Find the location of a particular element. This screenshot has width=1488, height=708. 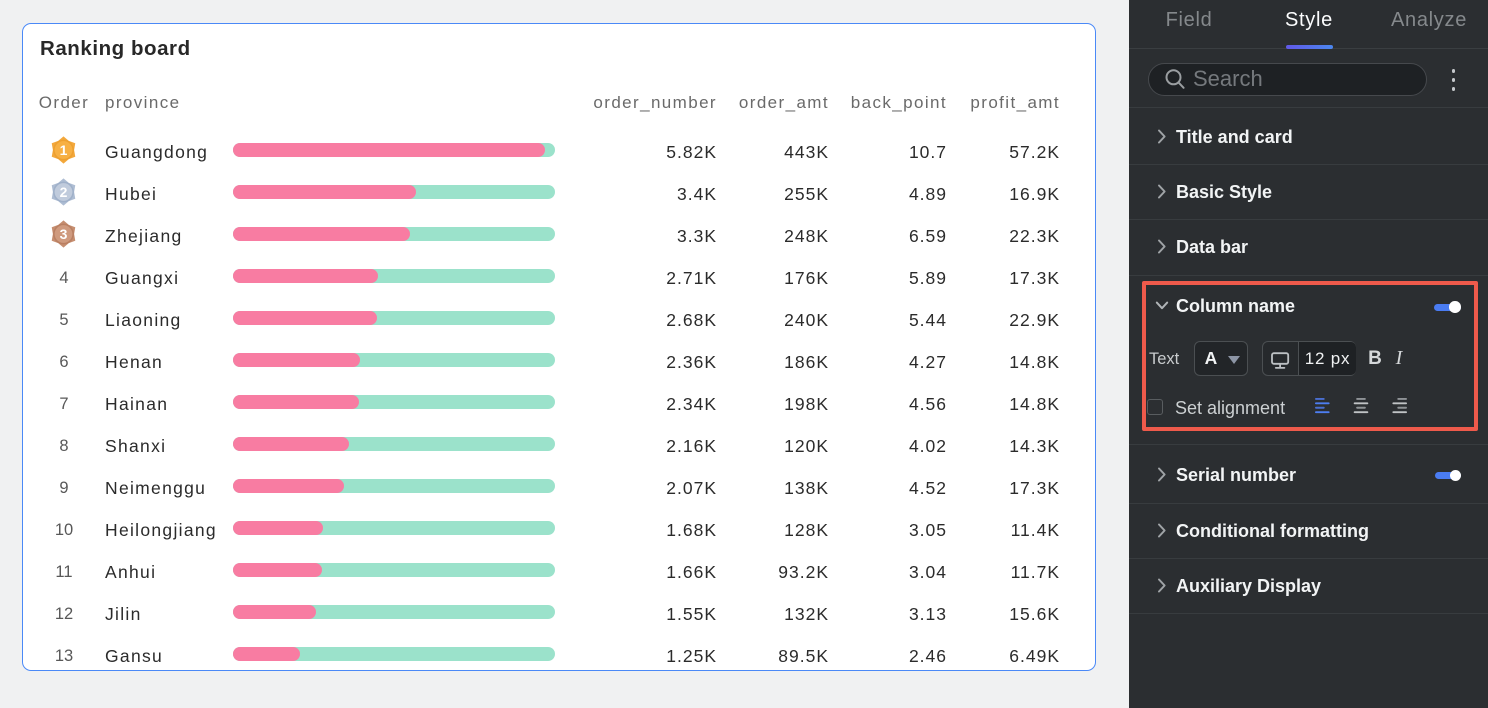

svg-text: 3 is located at coordinates (64, 234).